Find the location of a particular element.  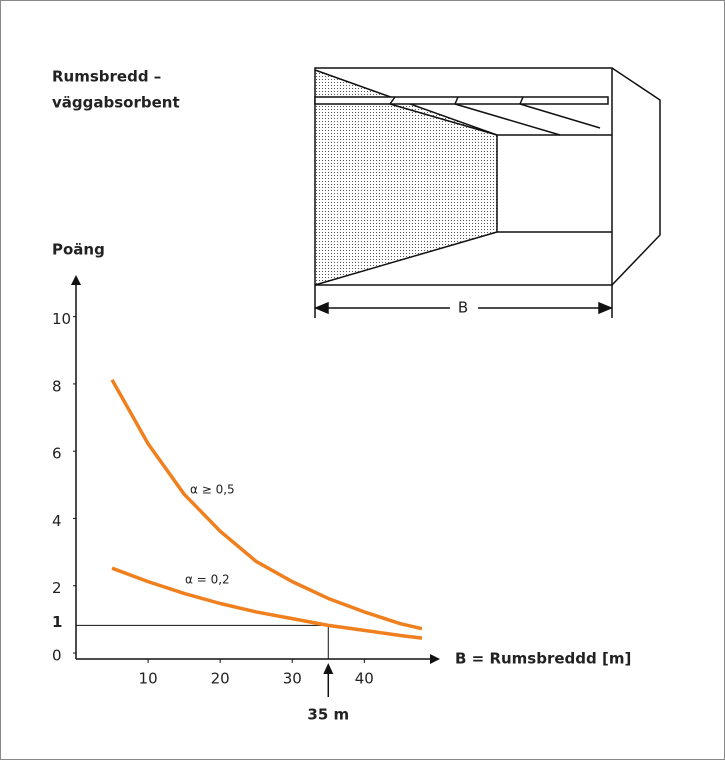

marker-y-label: 1 is located at coordinates (57, 622).